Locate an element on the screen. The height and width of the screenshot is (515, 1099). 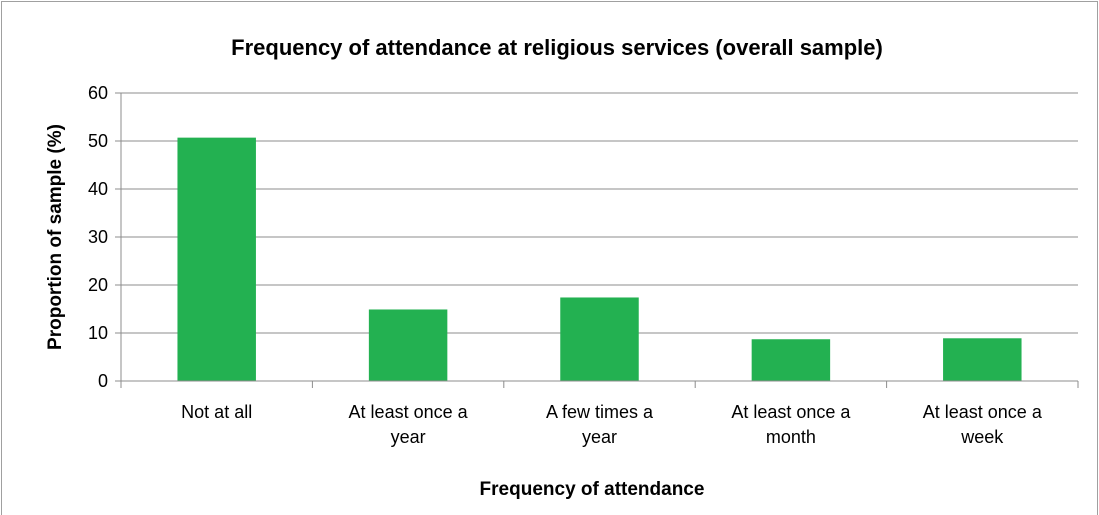
x-tick-label-line: Not at all is located at coordinates (216, 412).